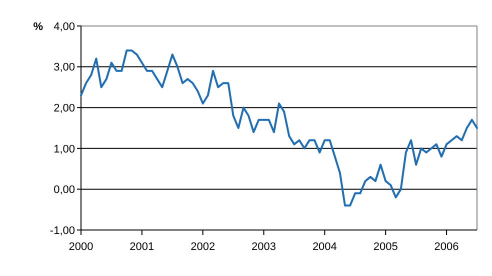 The width and height of the screenshot is (492, 276). Describe the element at coordinates (264, 247) in the screenshot. I see `x-tick-label: 2003` at that location.